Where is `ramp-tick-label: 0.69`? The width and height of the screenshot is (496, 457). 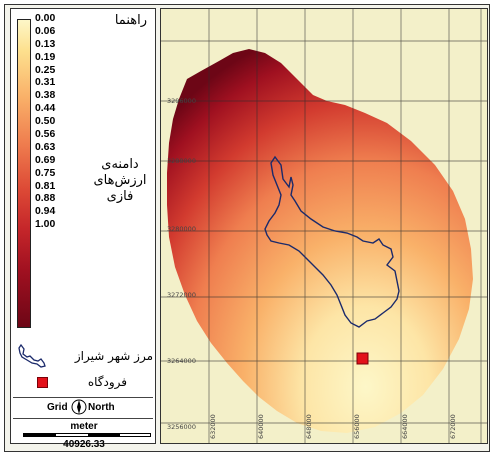
ramp-tick-label: 0.69 is located at coordinates (45, 160).